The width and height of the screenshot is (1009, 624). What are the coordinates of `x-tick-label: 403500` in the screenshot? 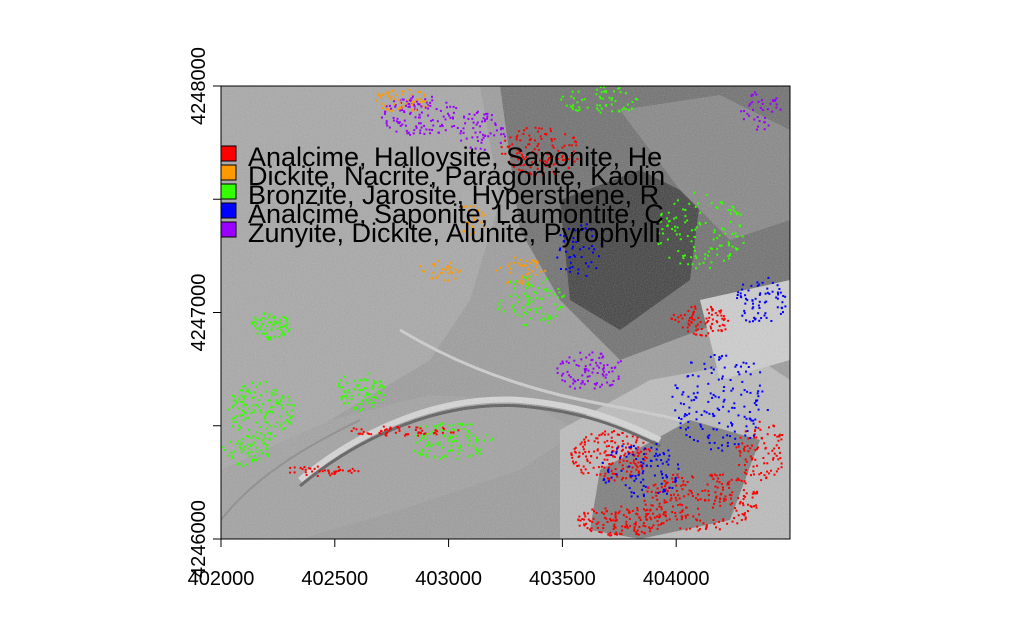 It's located at (562, 579).